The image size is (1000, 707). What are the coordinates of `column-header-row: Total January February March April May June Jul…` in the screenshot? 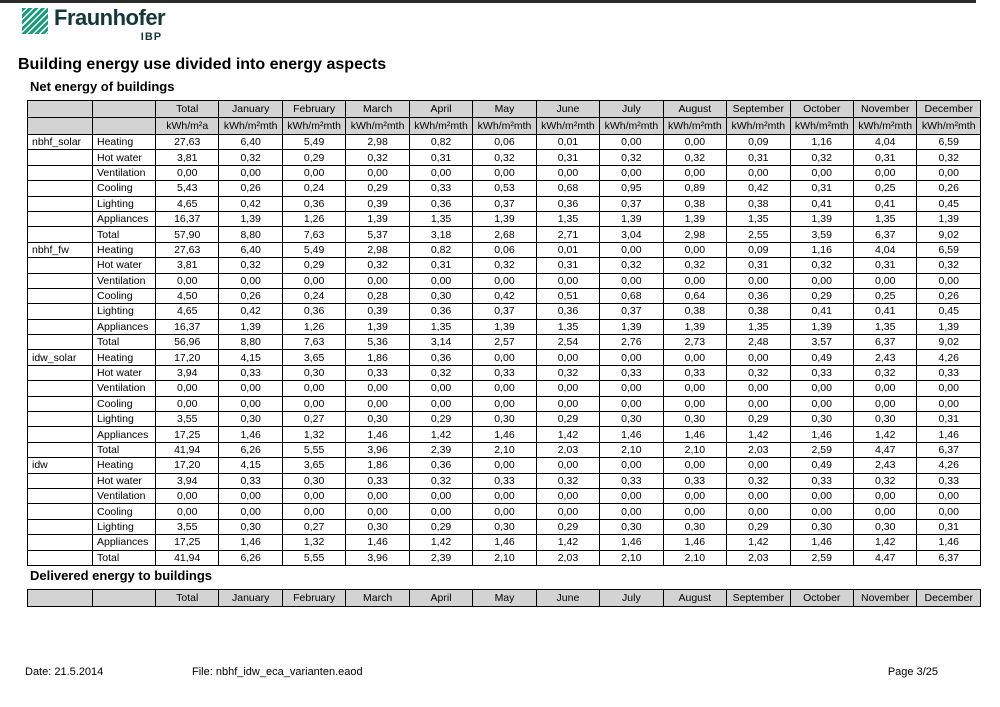 It's located at (504, 109).